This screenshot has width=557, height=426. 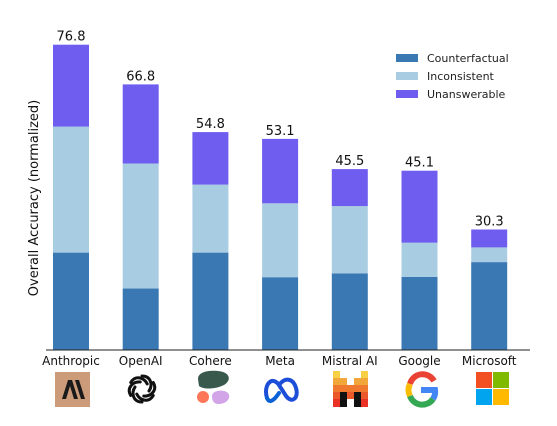 I want to click on x-tick-microsoft: Microsoft, so click(x=489, y=361).